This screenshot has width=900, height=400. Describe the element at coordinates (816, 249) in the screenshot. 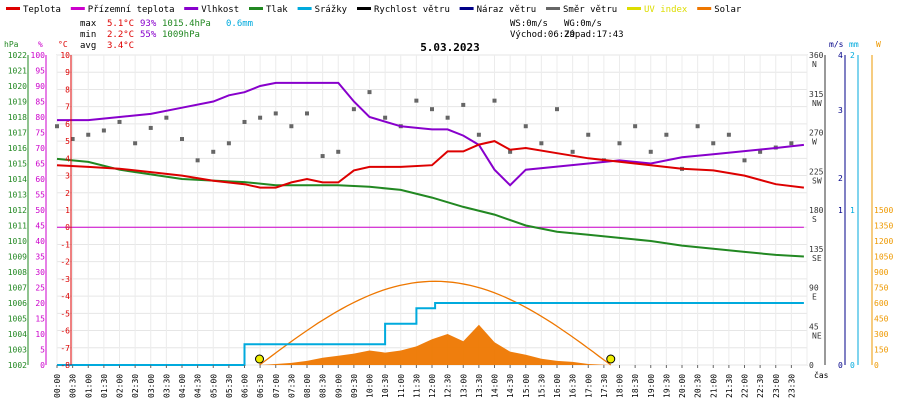

I see `tick-label-dir-deg: 135` at that location.